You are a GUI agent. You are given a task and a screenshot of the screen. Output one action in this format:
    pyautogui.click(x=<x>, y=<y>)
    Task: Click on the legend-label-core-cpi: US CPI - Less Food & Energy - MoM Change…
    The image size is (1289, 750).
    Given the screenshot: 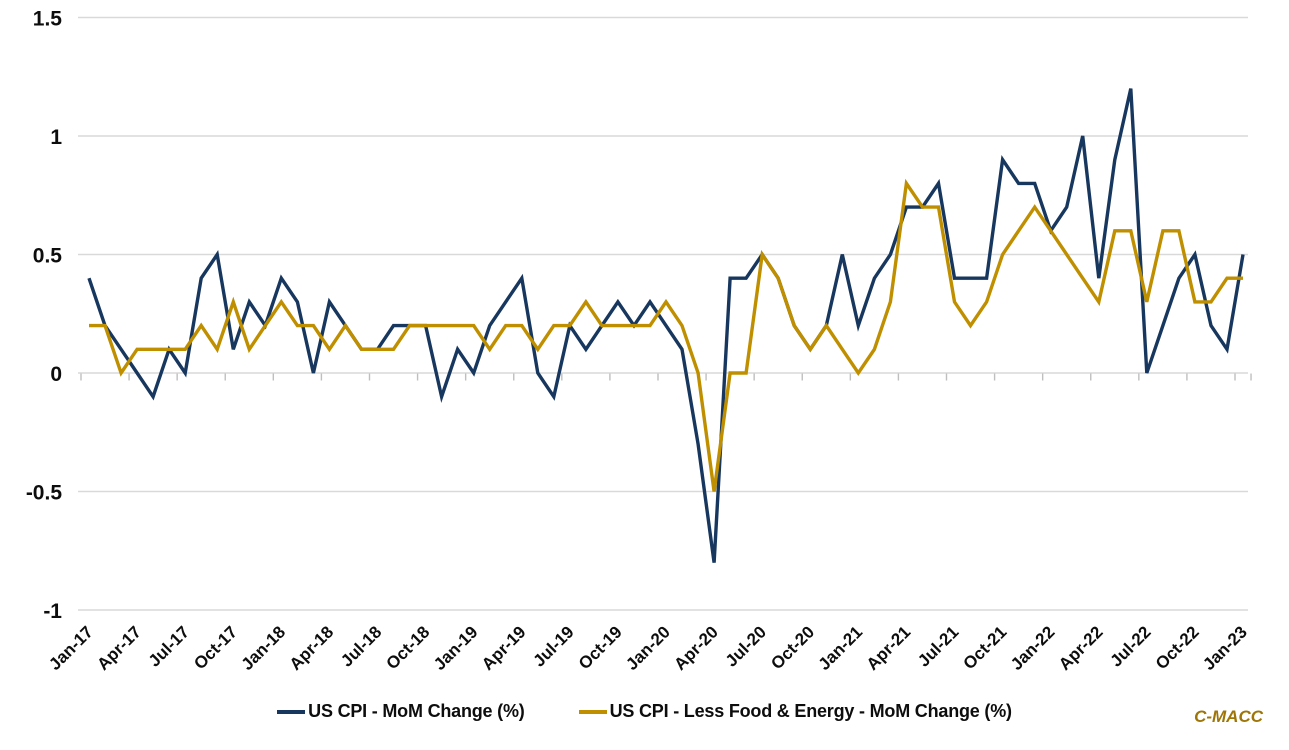 What is the action you would take?
    pyautogui.click(x=810, y=711)
    